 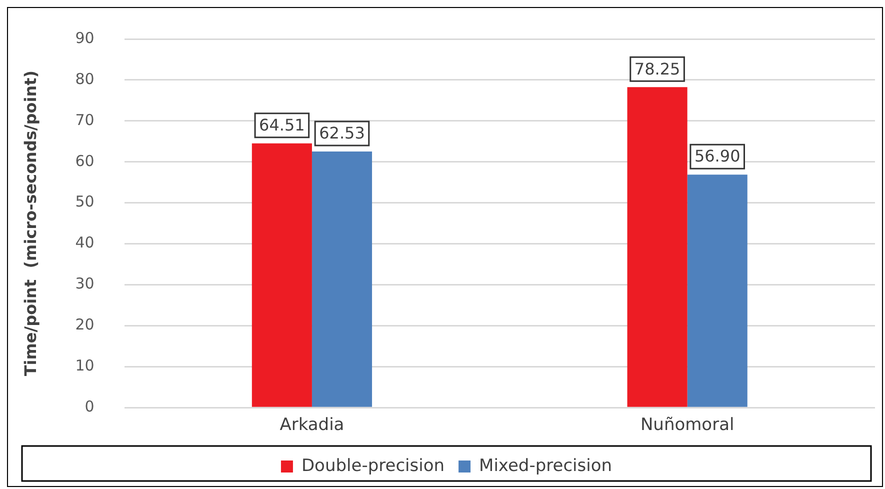 What do you see at coordinates (657, 68) in the screenshot?
I see `text: 78.25` at bounding box center [657, 68].